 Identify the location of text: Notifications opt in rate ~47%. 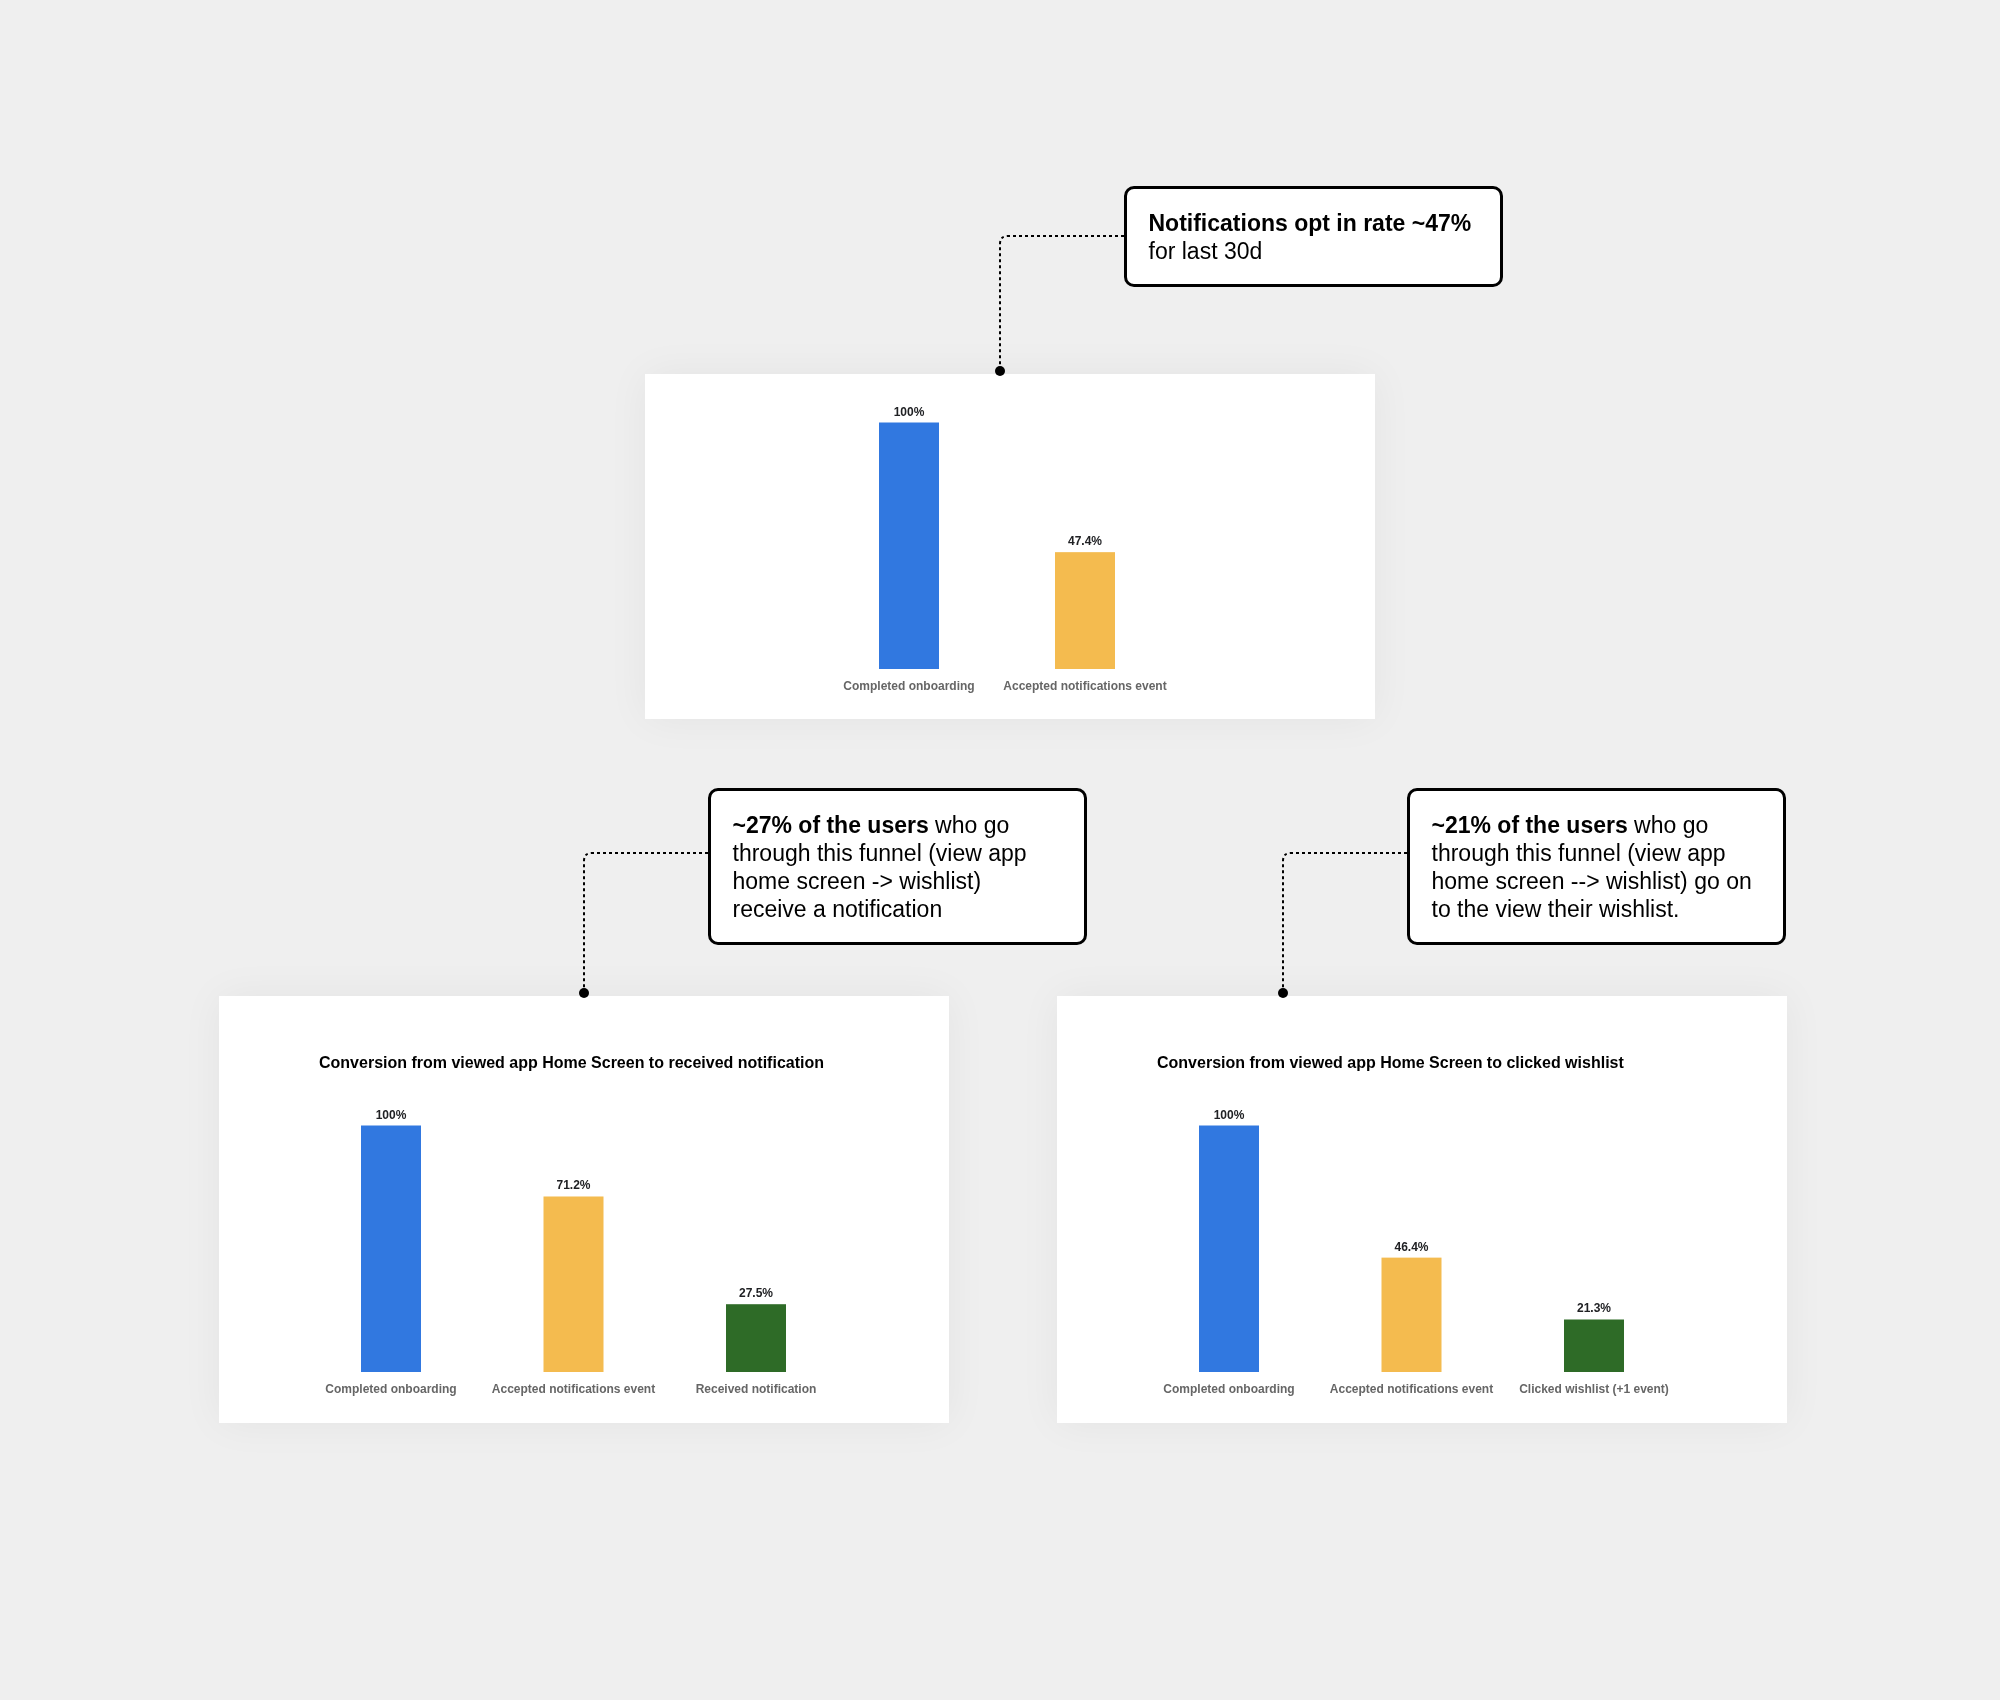
(1310, 222).